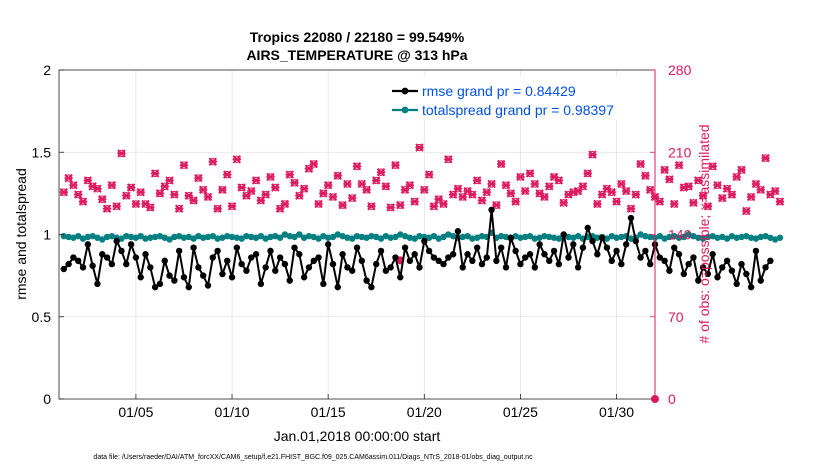 This screenshot has height=470, width=830. I want to click on chart-title-line1: Tropics 22080 / 22180 = 99.549%, so click(357, 37).